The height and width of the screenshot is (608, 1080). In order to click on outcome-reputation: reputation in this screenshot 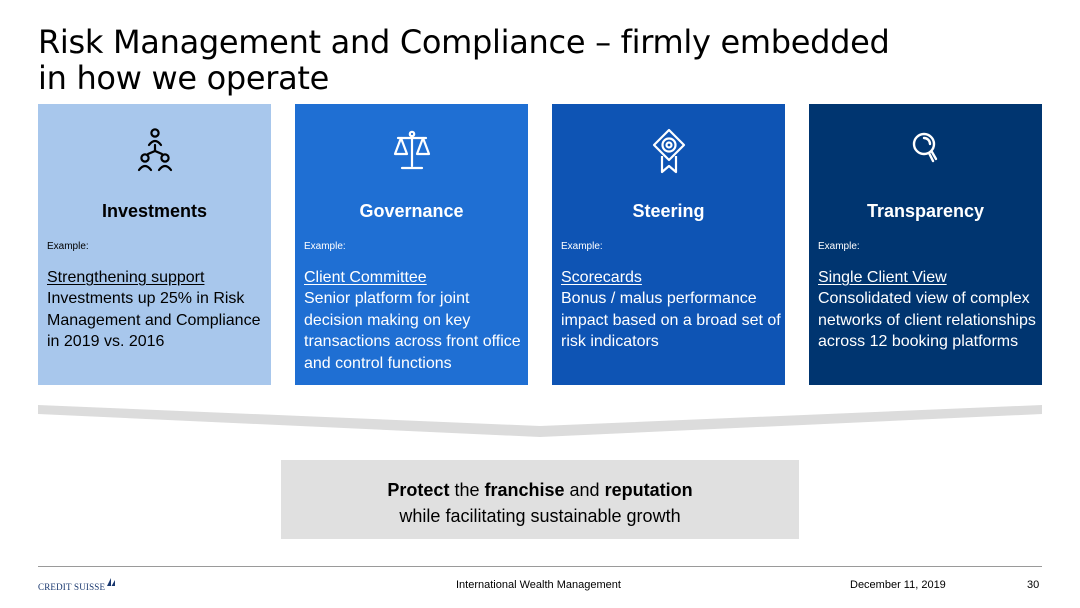, I will do `click(648, 490)`.